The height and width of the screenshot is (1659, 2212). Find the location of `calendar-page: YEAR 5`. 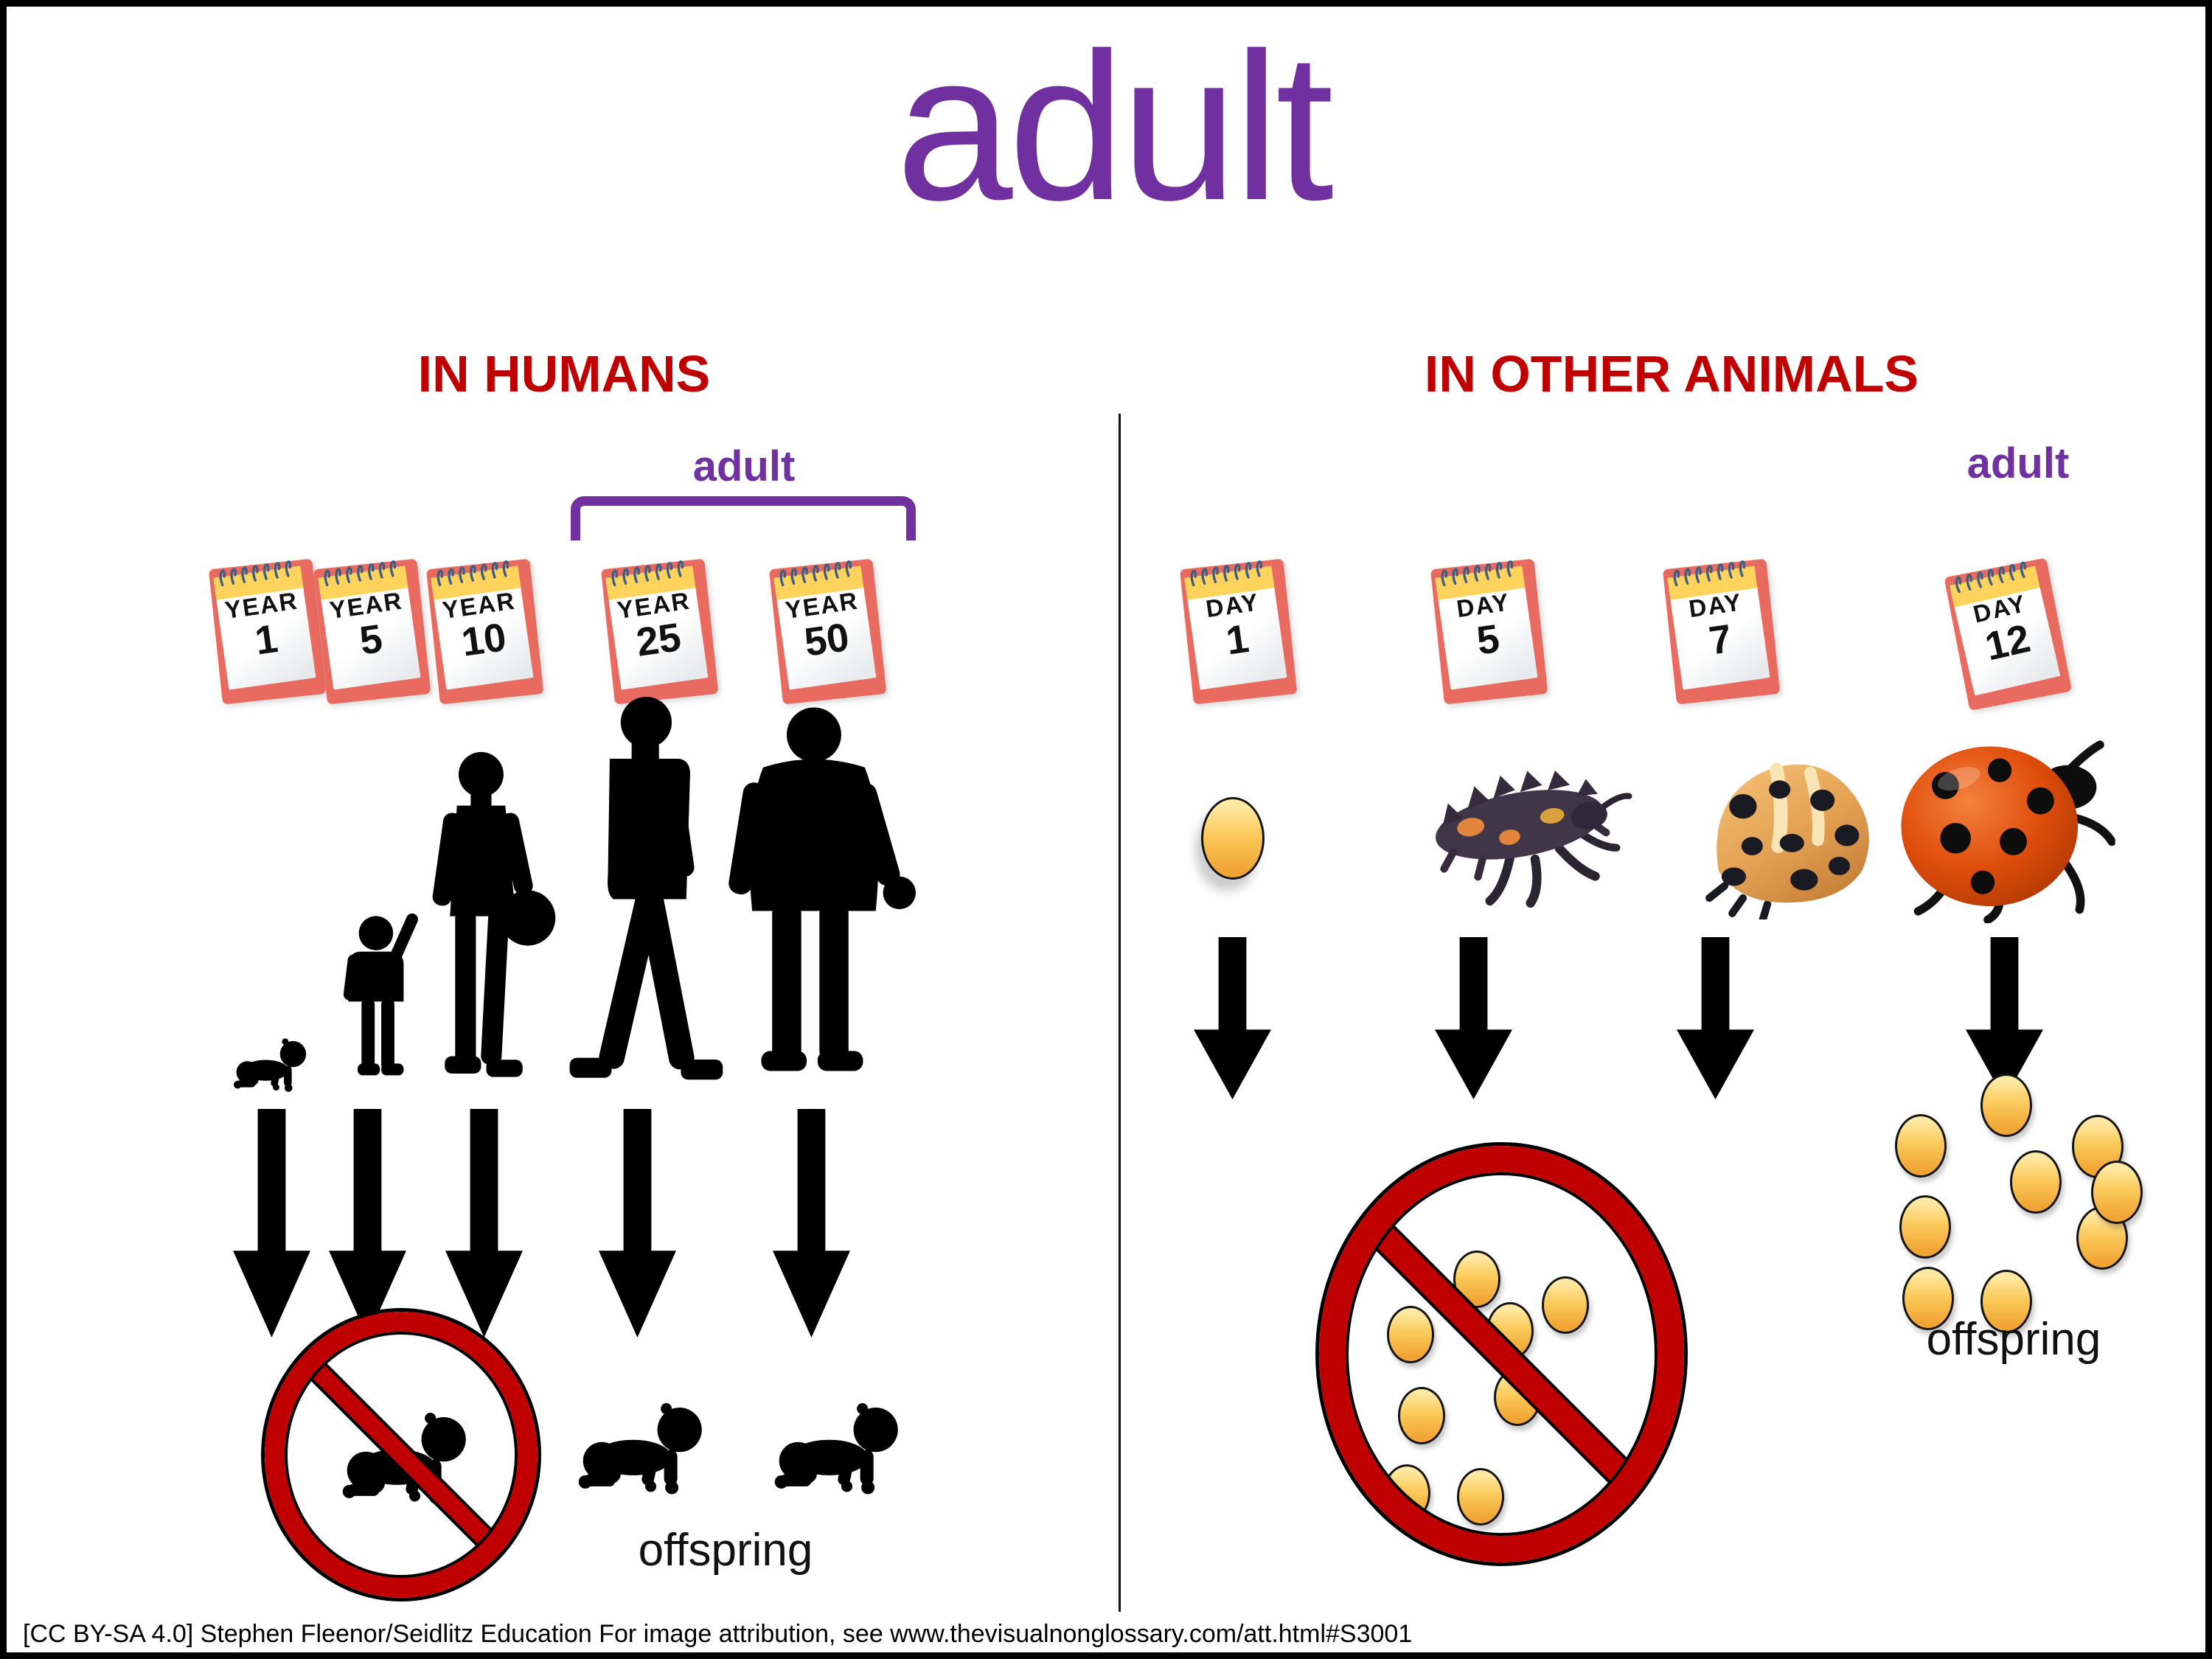

calendar-page: YEAR 5 is located at coordinates (369, 628).